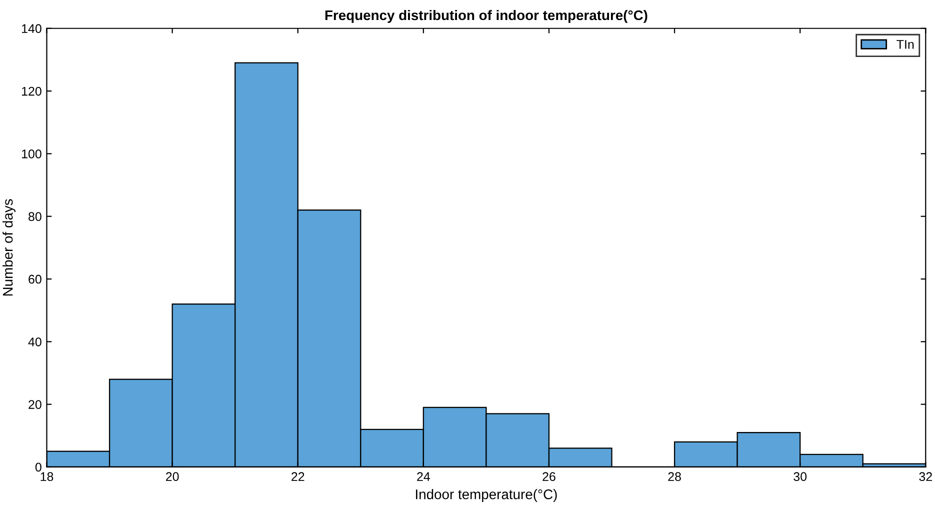 Image resolution: width=935 pixels, height=516 pixels. What do you see at coordinates (32, 153) in the screenshot?
I see `y-tick-label: 100` at bounding box center [32, 153].